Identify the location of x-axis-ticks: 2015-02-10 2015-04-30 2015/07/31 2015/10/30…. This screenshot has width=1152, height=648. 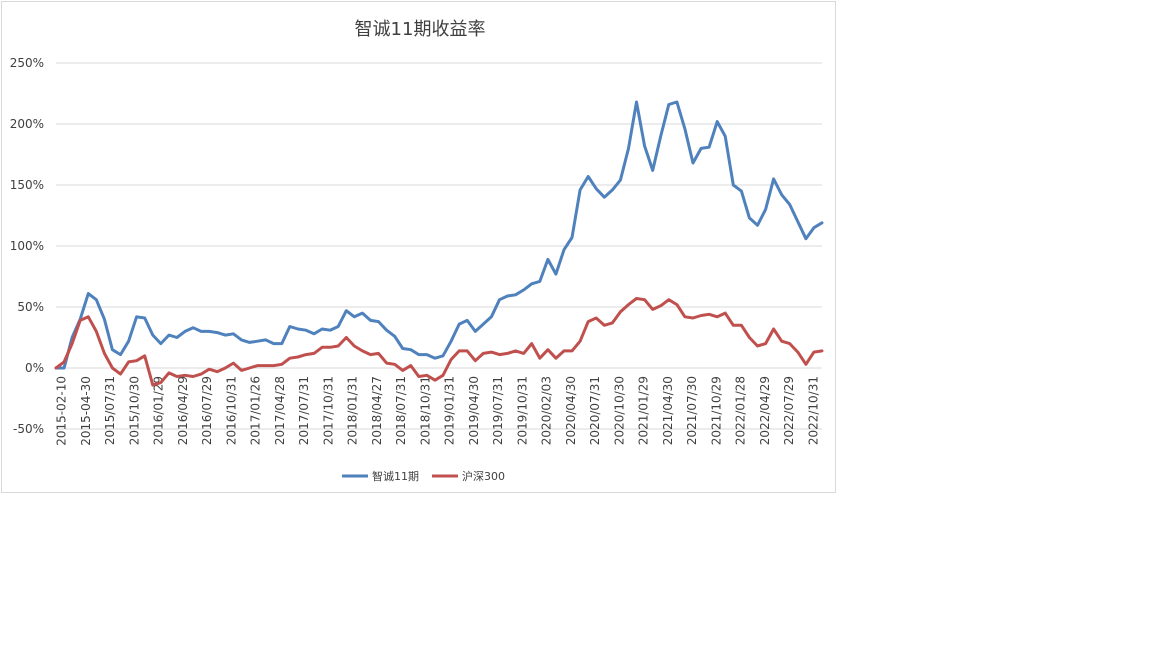
(438, 411).